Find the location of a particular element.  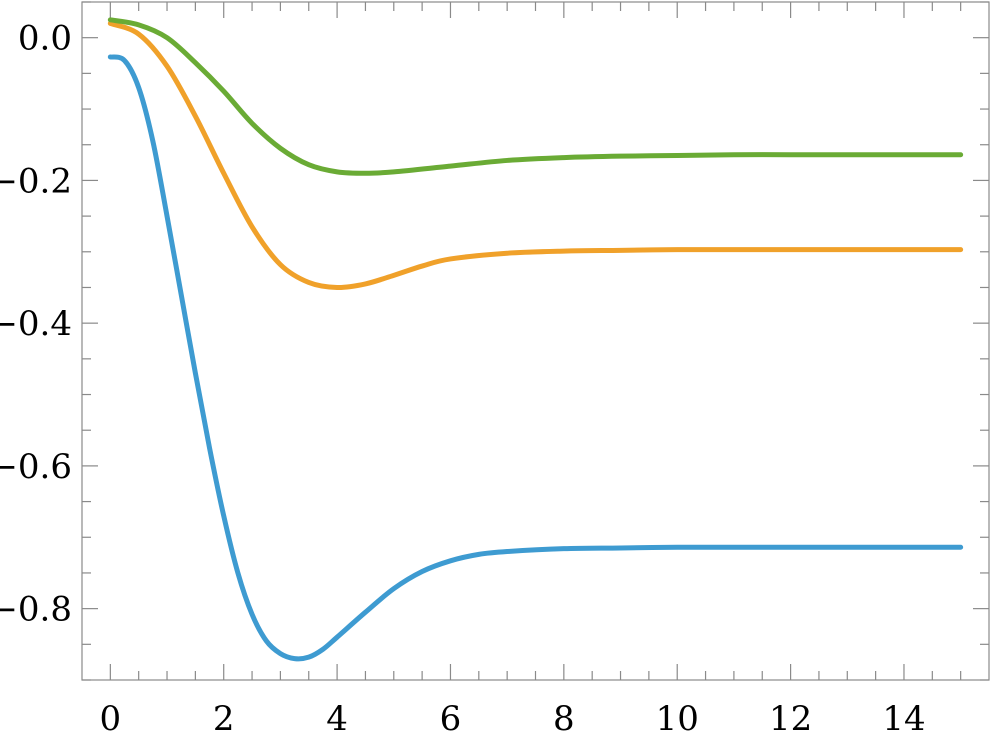

x-tick-label: 4 is located at coordinates (337, 719).